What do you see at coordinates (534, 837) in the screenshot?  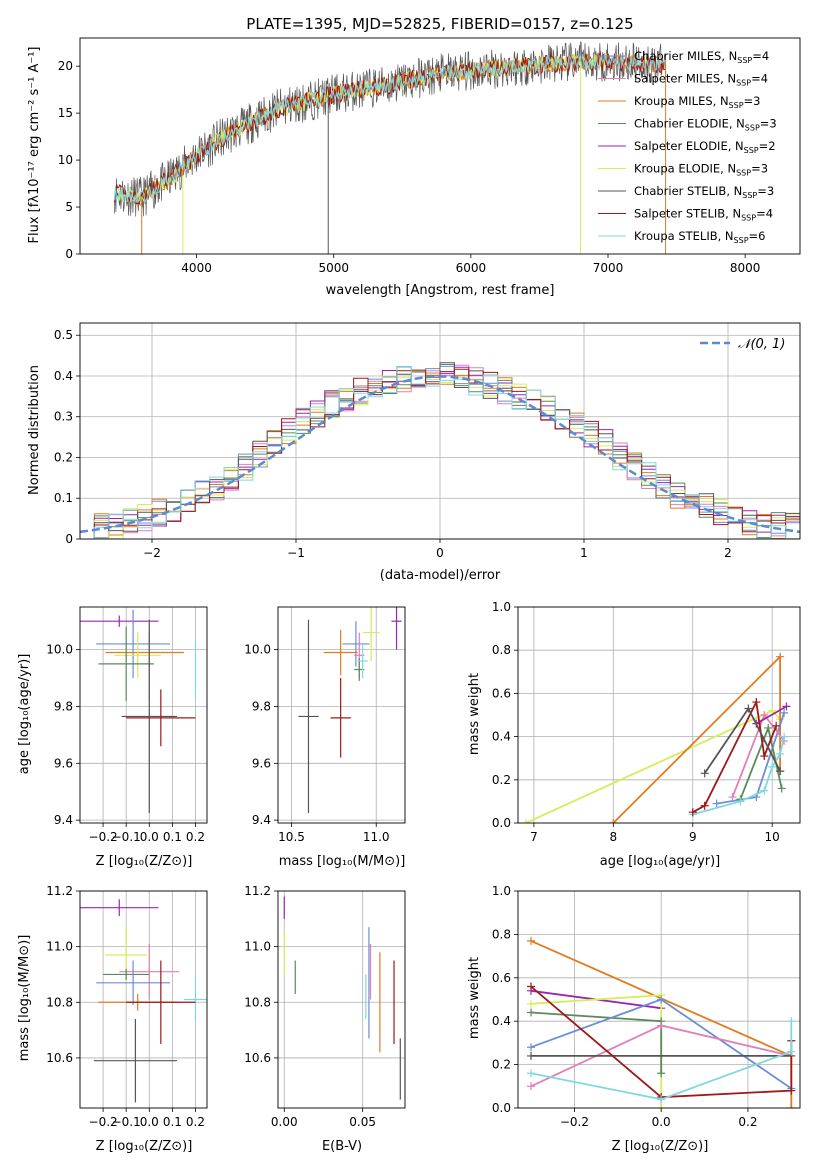 I see `x-tick-label: 7` at bounding box center [534, 837].